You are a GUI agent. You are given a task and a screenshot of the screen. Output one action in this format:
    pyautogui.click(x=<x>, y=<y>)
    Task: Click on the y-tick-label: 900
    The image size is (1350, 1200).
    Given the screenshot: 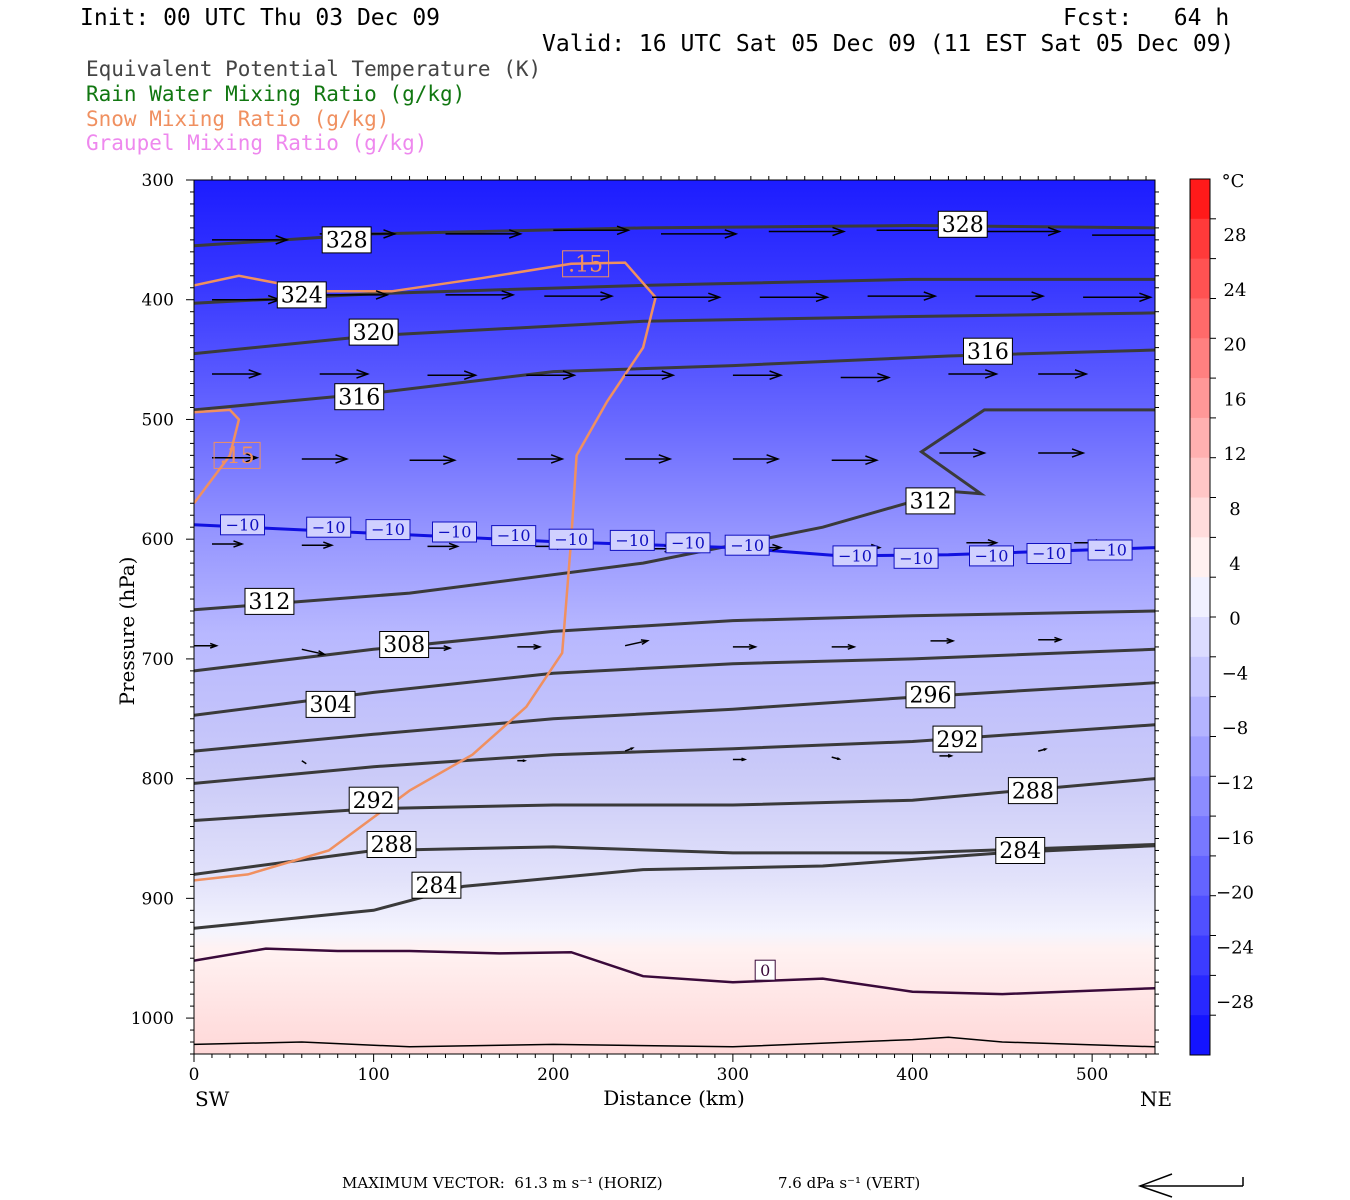 What is the action you would take?
    pyautogui.click(x=158, y=899)
    